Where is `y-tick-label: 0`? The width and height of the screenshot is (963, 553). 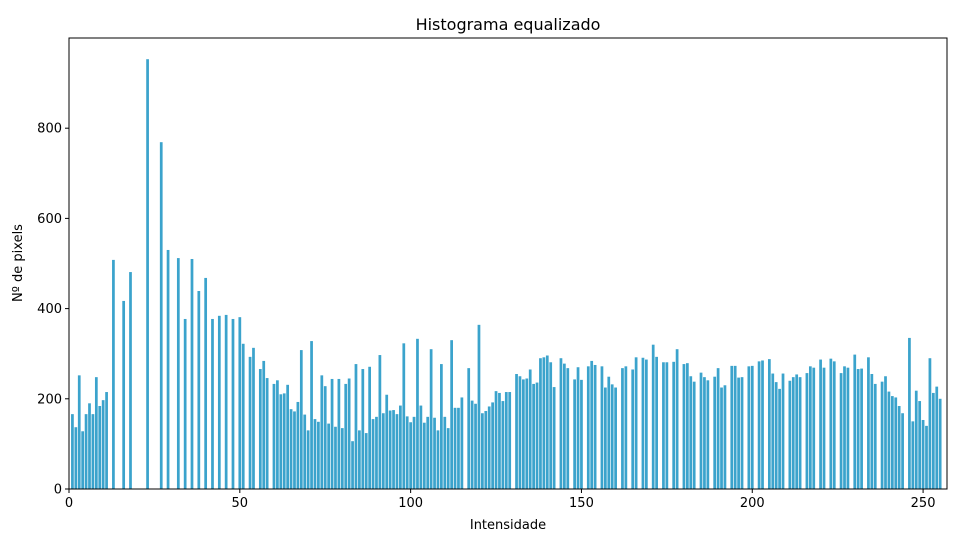
y-tick-label: 0 is located at coordinates (58, 490).